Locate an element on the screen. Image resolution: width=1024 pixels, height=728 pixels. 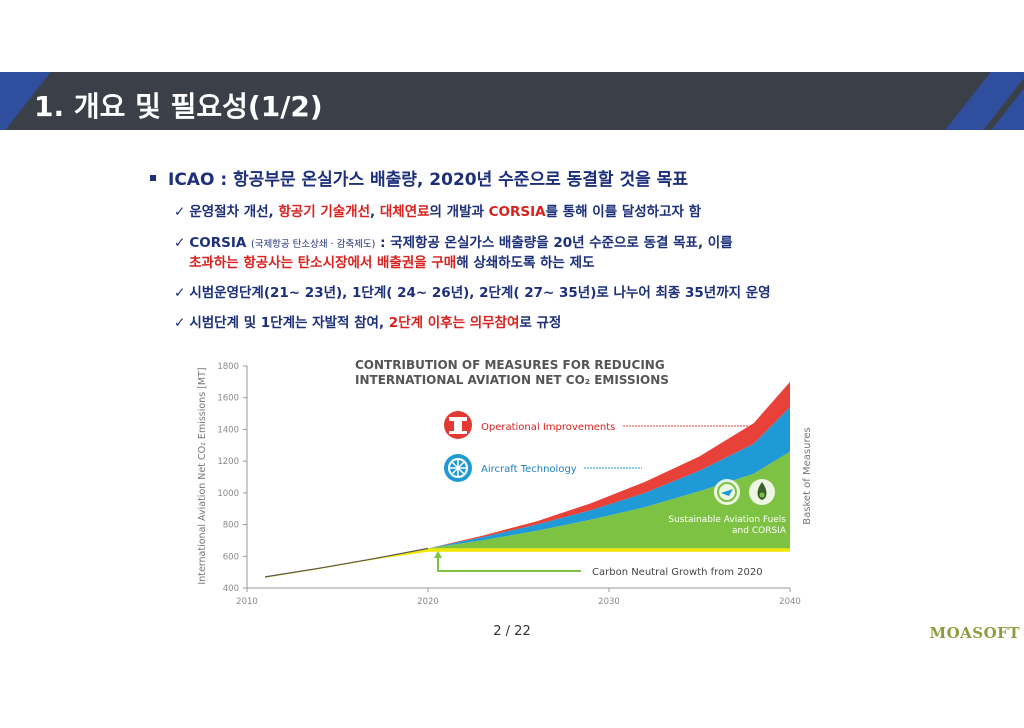
y-tick-label: 800 is located at coordinates (231, 526).